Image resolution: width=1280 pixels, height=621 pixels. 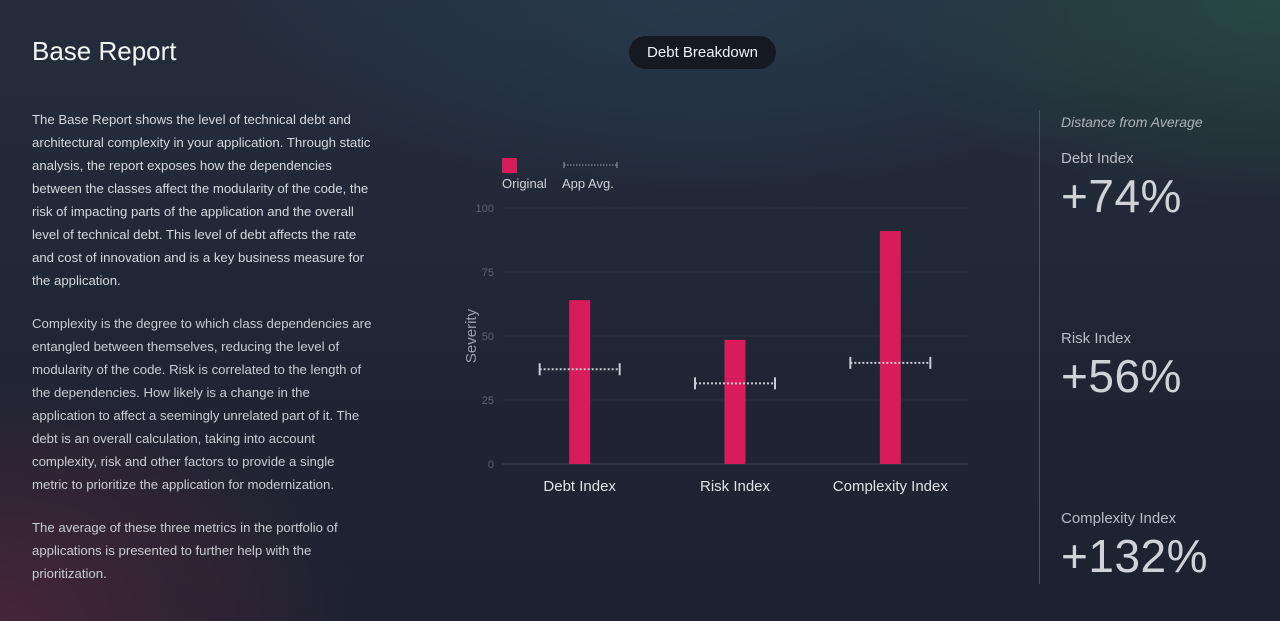 What do you see at coordinates (588, 183) in the screenshot?
I see `legend-label-app-avg: App Avg.` at bounding box center [588, 183].